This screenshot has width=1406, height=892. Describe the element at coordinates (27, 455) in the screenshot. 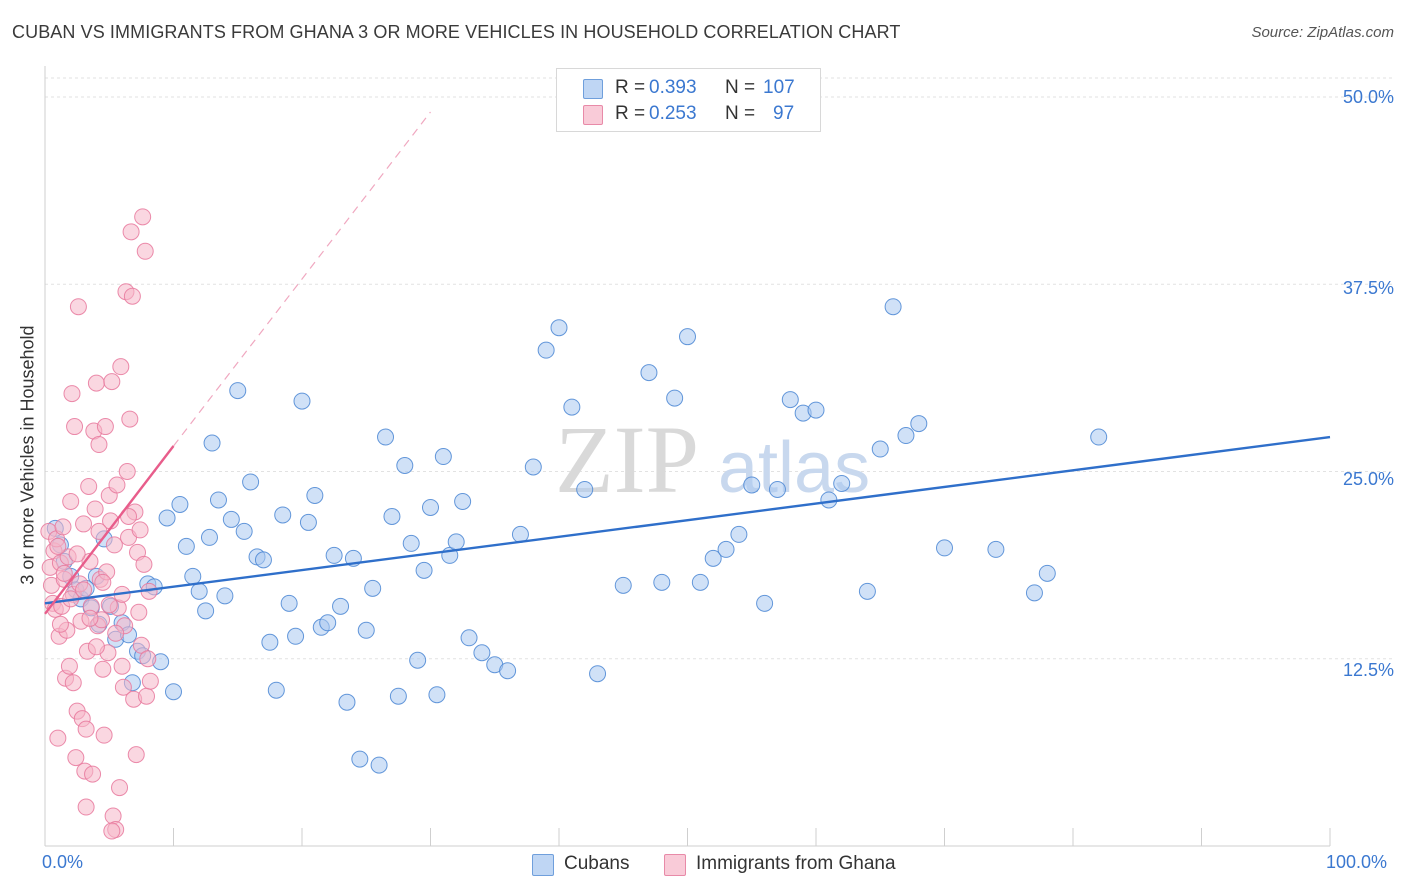

I see `y-axis-label: 3 or more Vehicles in Household` at that location.